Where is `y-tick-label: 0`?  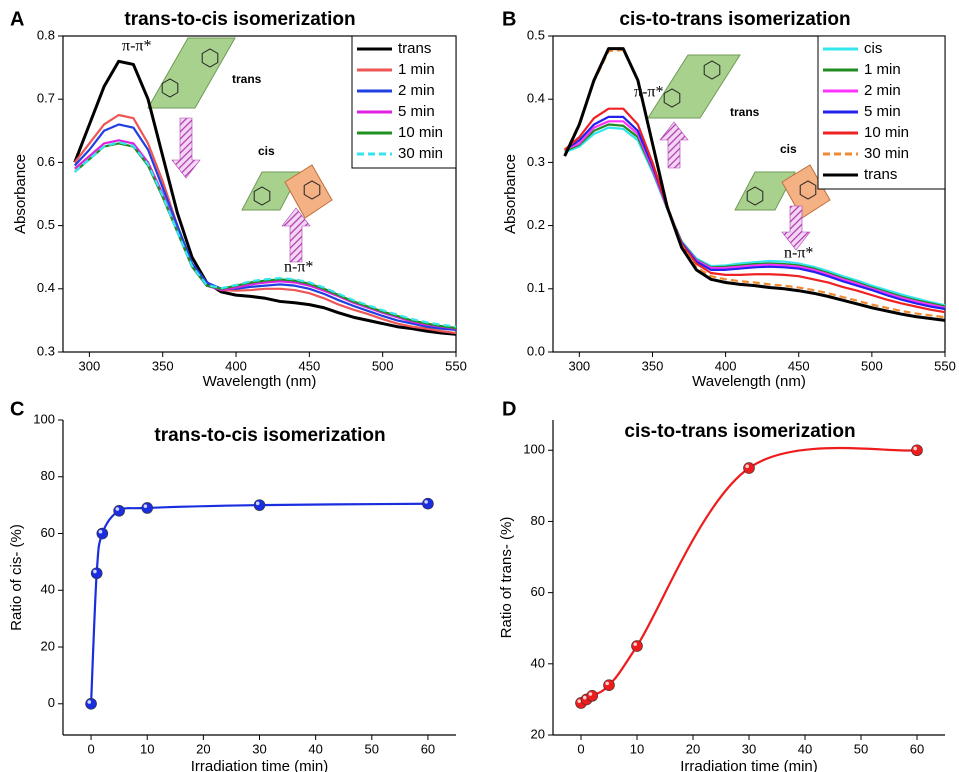 y-tick-label: 0 is located at coordinates (51, 702).